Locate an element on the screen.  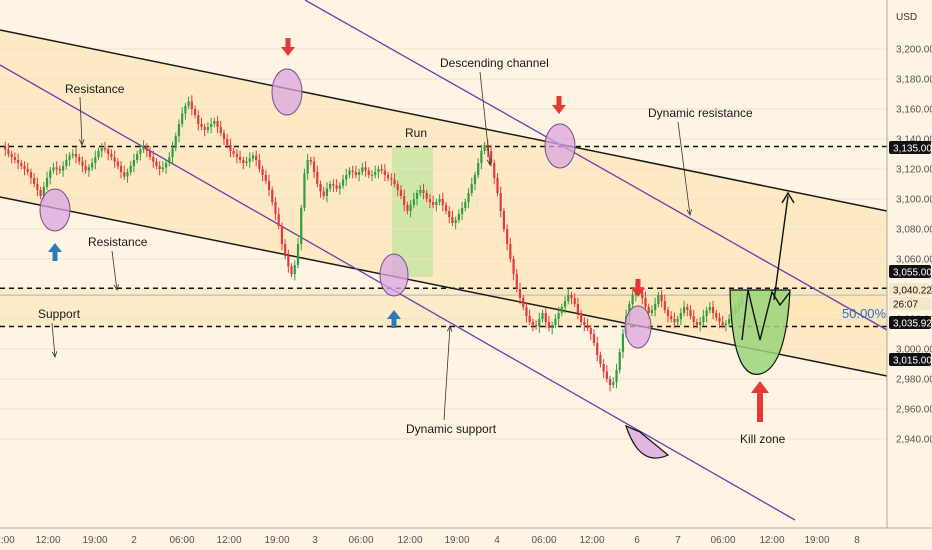
leader-descending-channel is located at coordinates (485, 118).